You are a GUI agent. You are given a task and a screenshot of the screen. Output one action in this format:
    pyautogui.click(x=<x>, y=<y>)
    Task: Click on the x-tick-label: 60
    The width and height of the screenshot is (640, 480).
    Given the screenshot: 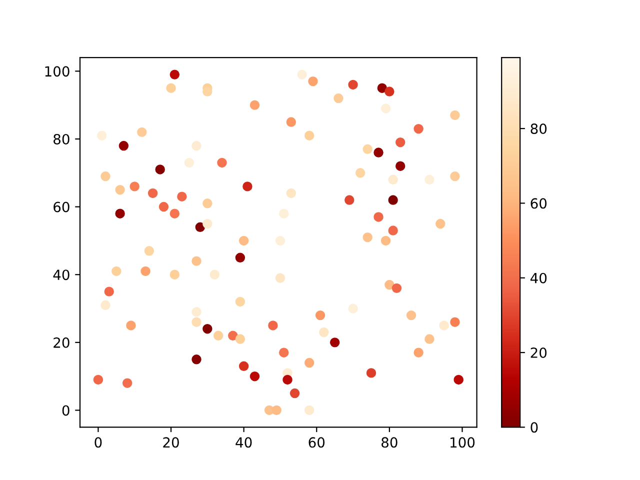 What is the action you would take?
    pyautogui.click(x=316, y=442)
    